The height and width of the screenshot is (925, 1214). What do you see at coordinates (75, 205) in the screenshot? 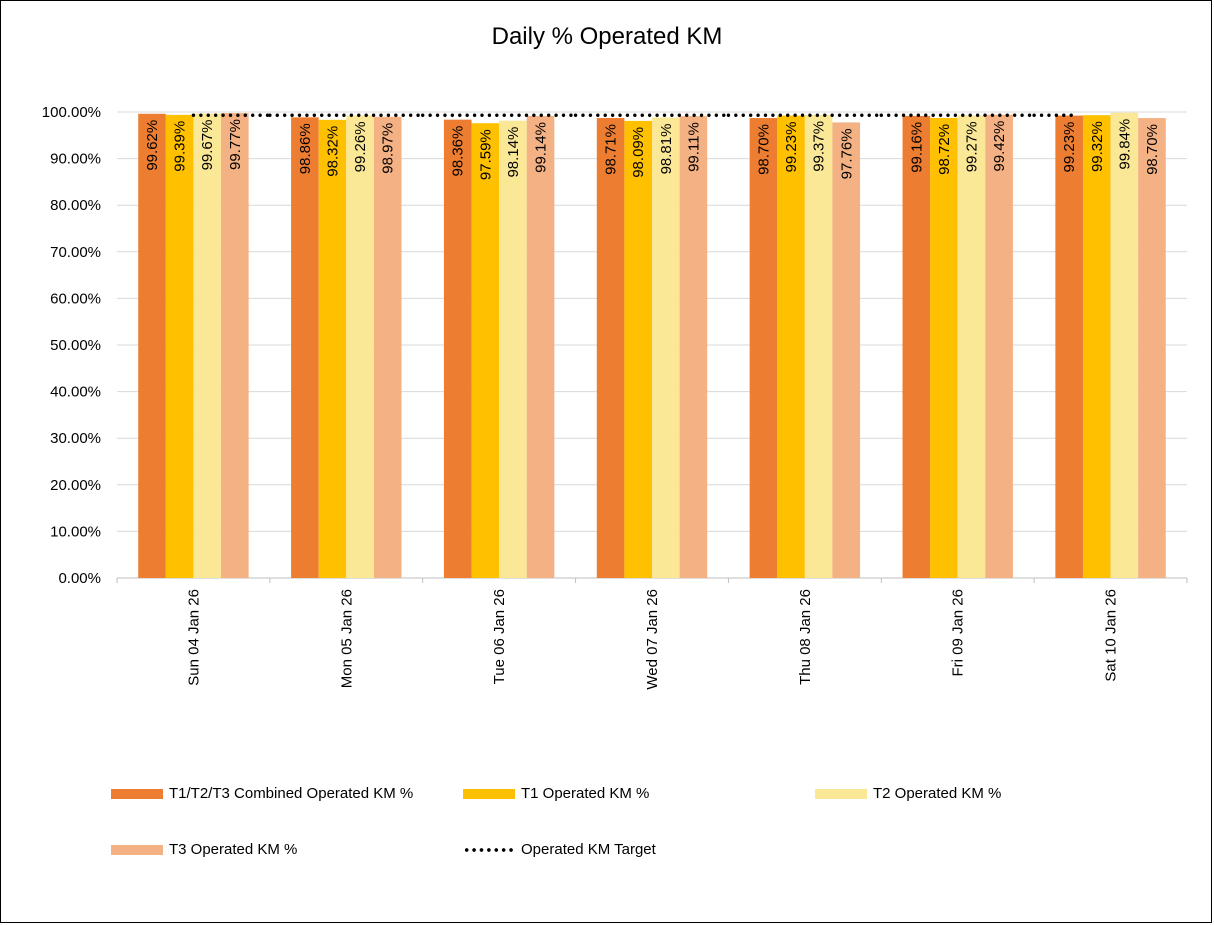
I see `y-tick-label: 80.00%` at bounding box center [75, 205].